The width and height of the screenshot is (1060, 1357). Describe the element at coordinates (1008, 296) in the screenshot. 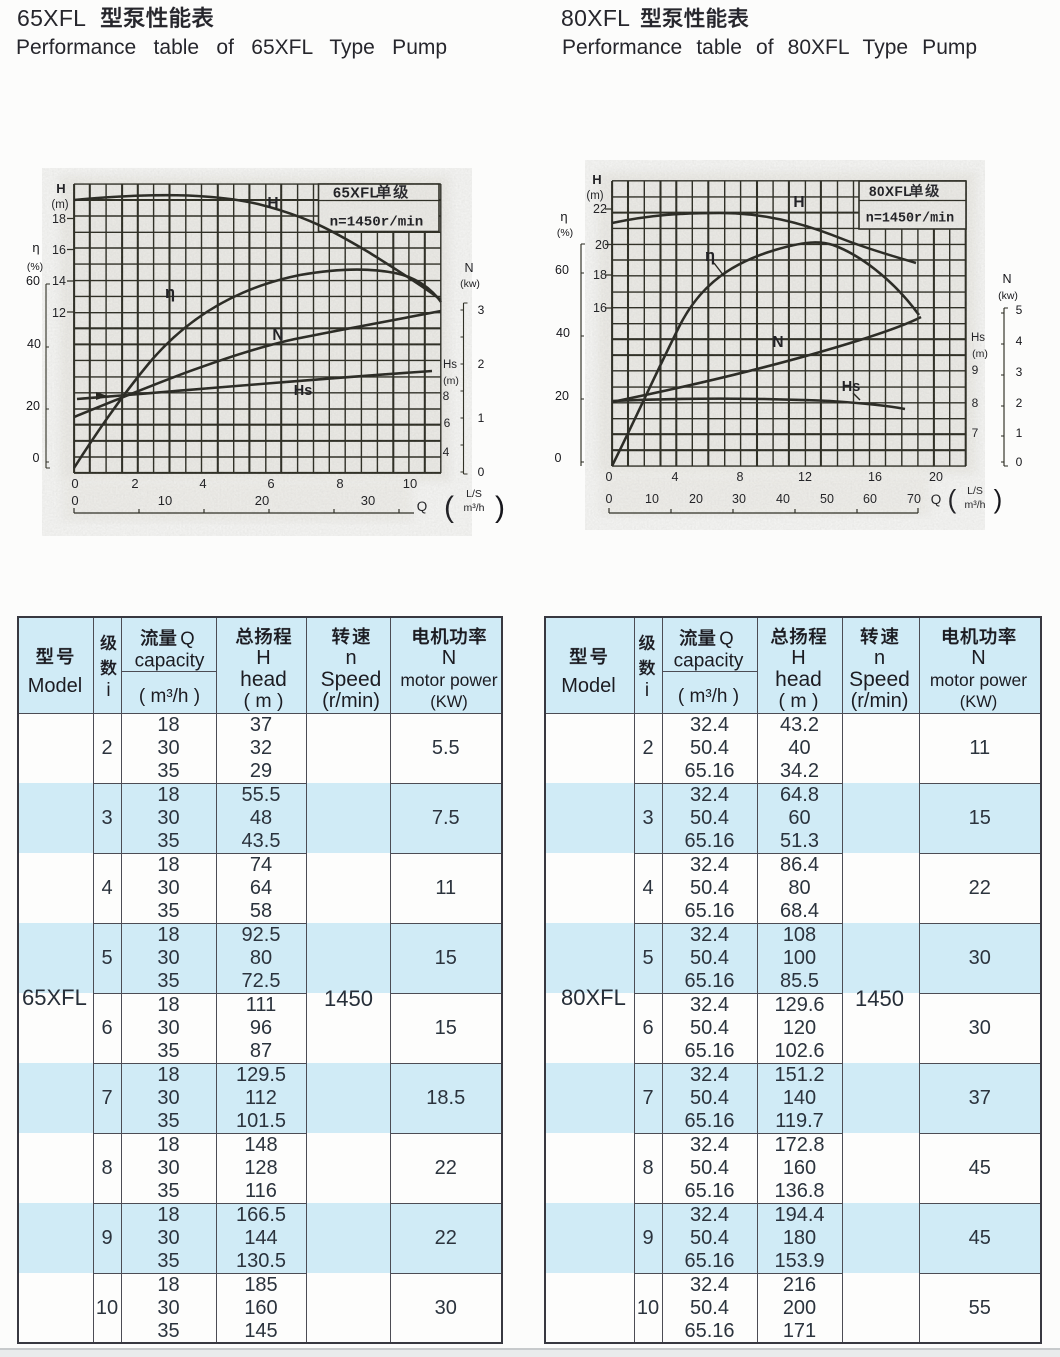

I see `svg-text: (kw)` at that location.